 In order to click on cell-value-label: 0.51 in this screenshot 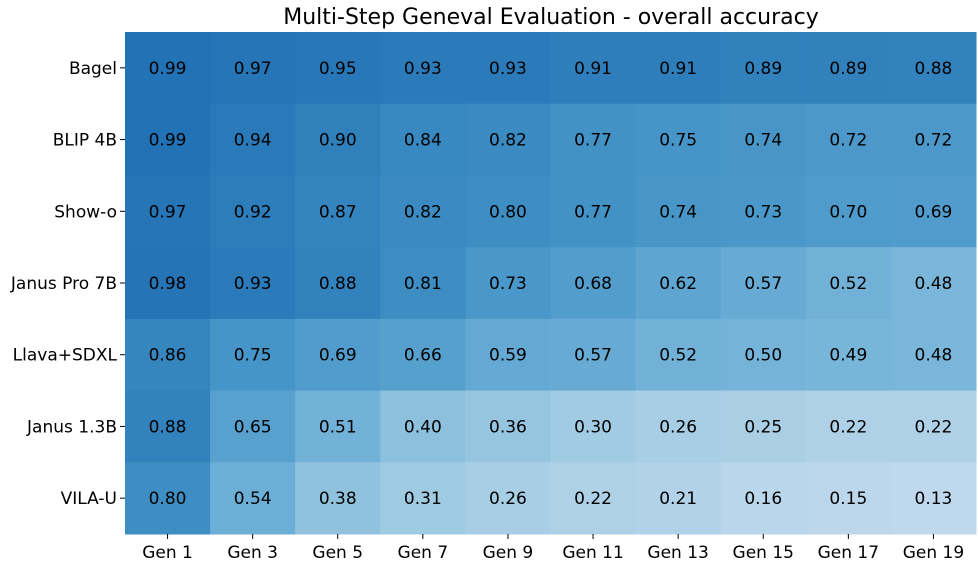, I will do `click(338, 427)`.